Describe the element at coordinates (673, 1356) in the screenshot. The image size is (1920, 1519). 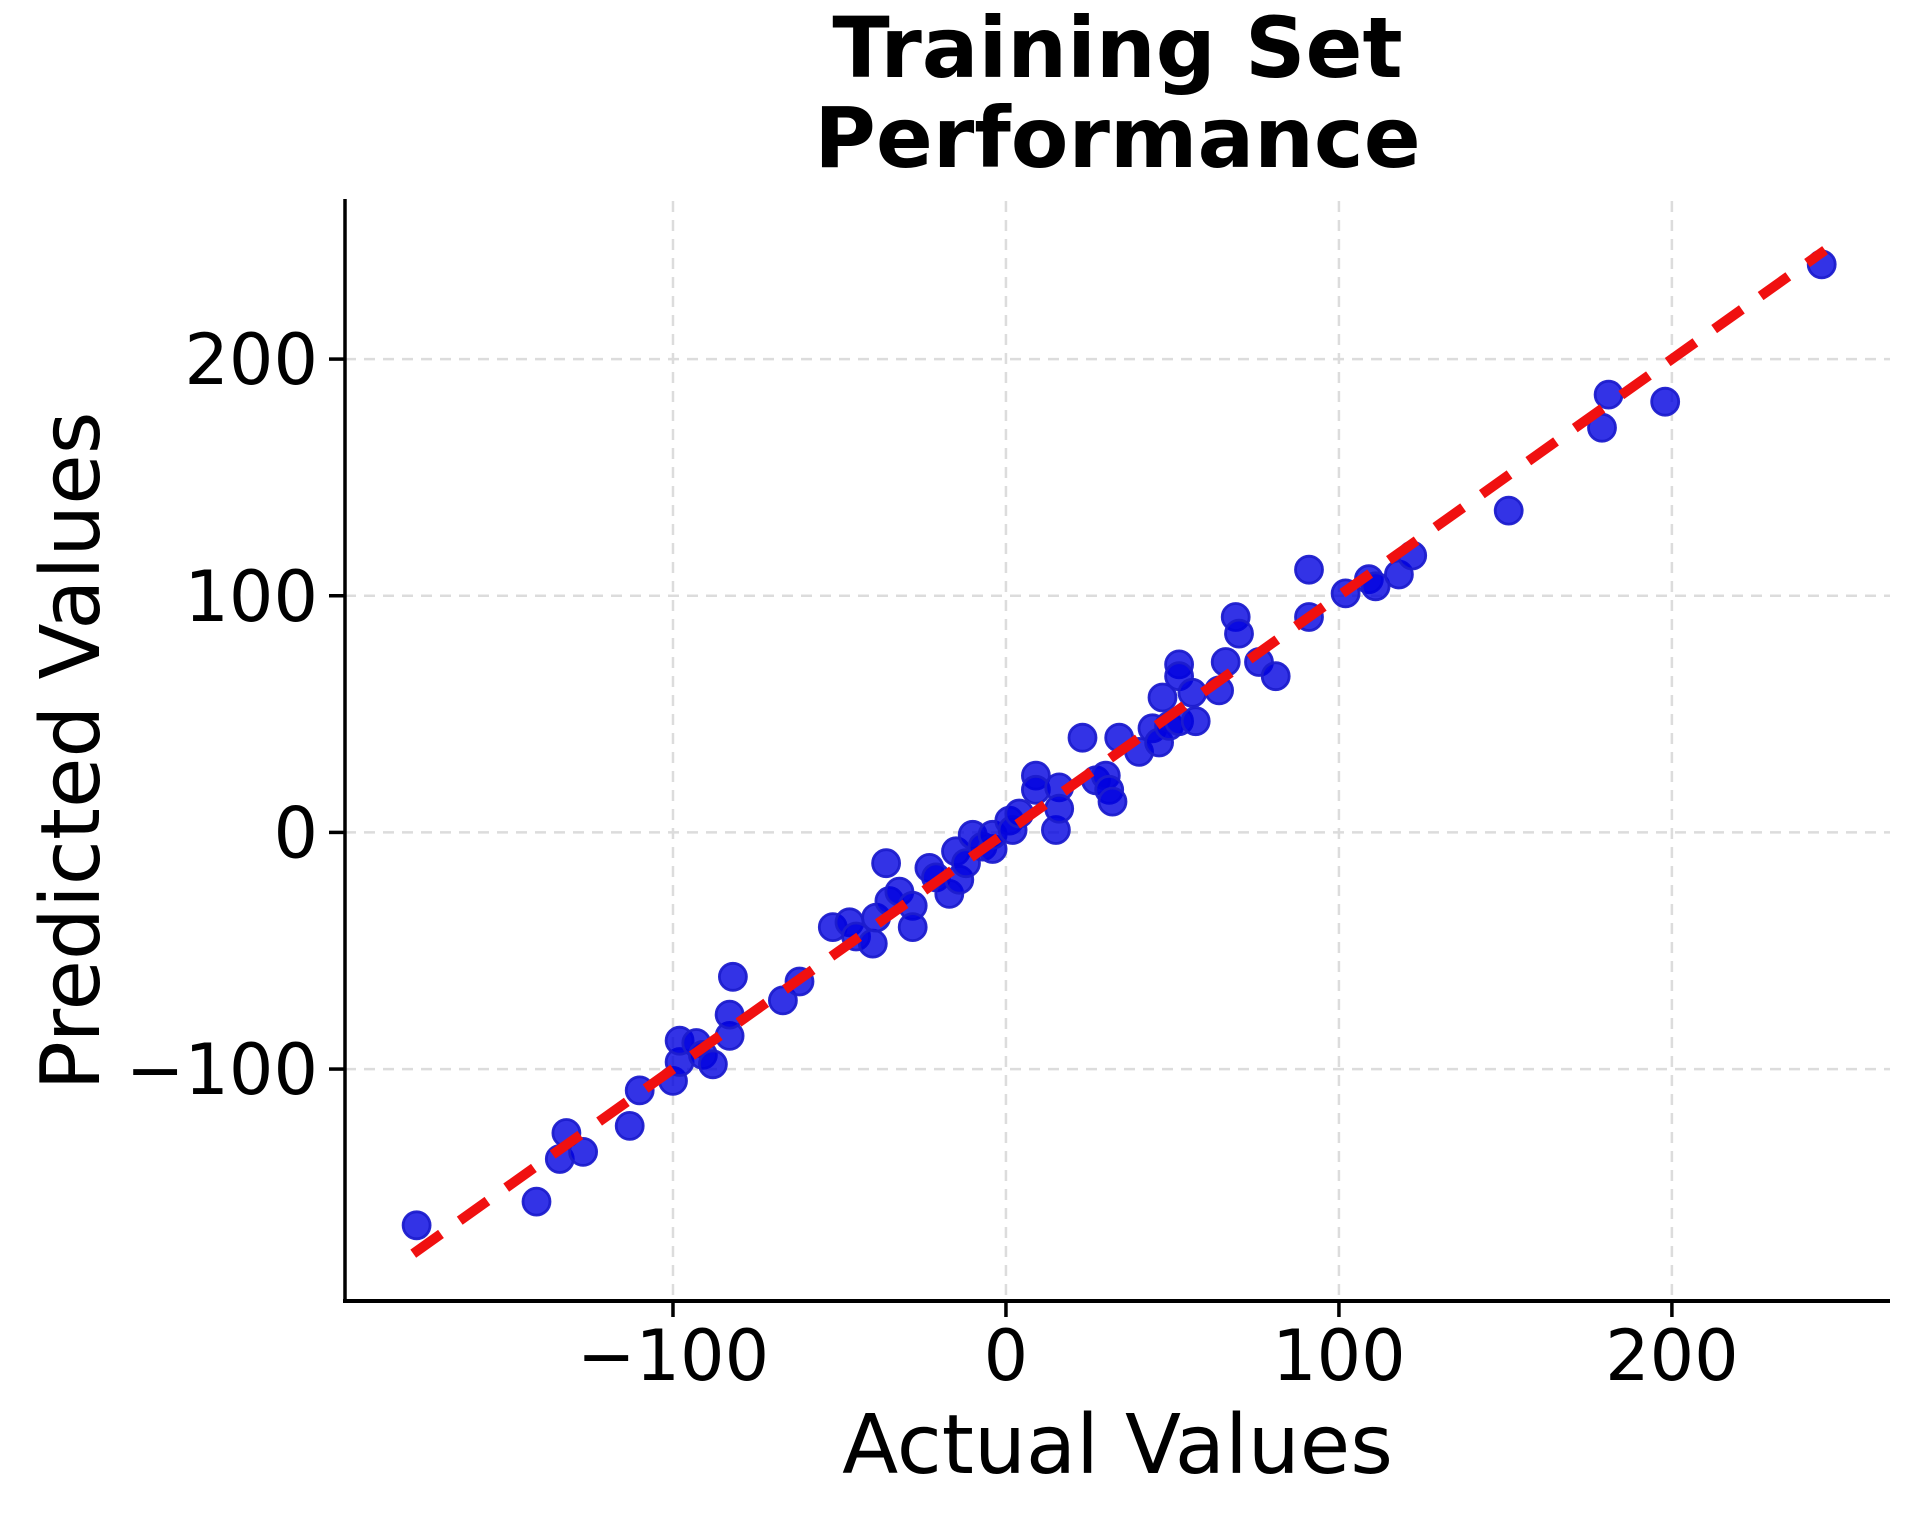
I see `x-tick-label: −100` at that location.